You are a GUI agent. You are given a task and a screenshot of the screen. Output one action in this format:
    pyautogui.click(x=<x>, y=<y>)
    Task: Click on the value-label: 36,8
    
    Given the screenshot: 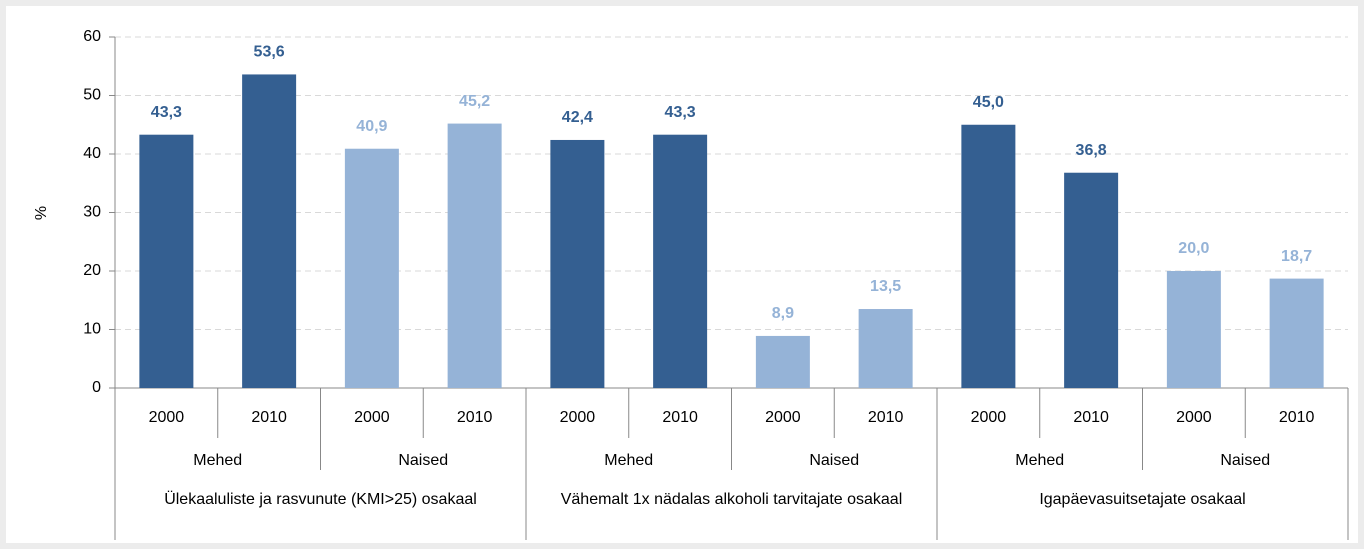 What is the action you would take?
    pyautogui.click(x=1091, y=150)
    